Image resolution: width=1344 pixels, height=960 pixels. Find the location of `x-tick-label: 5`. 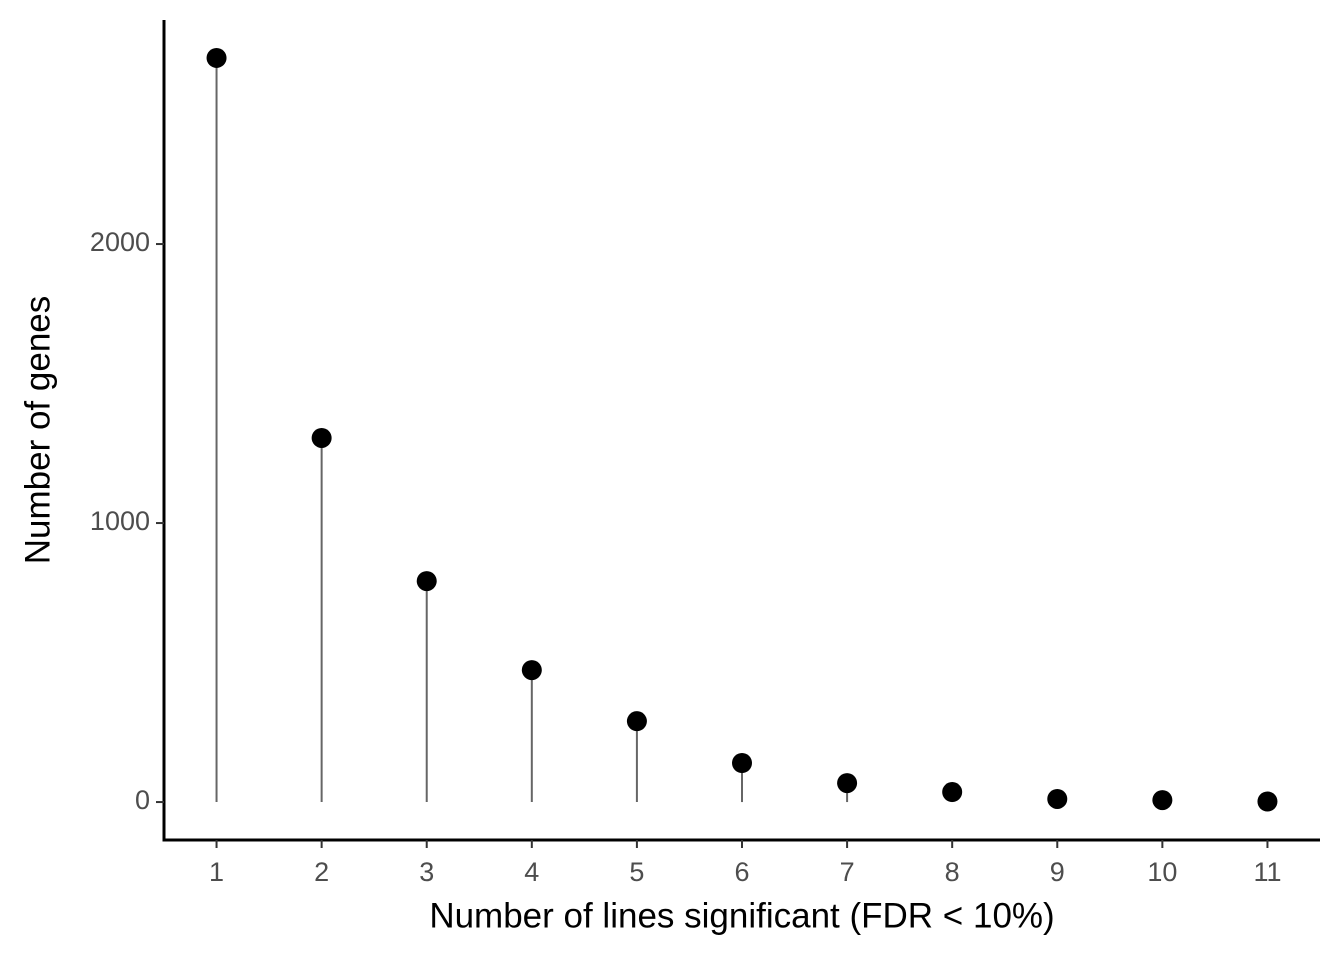

x-tick-label: 5 is located at coordinates (636, 872).